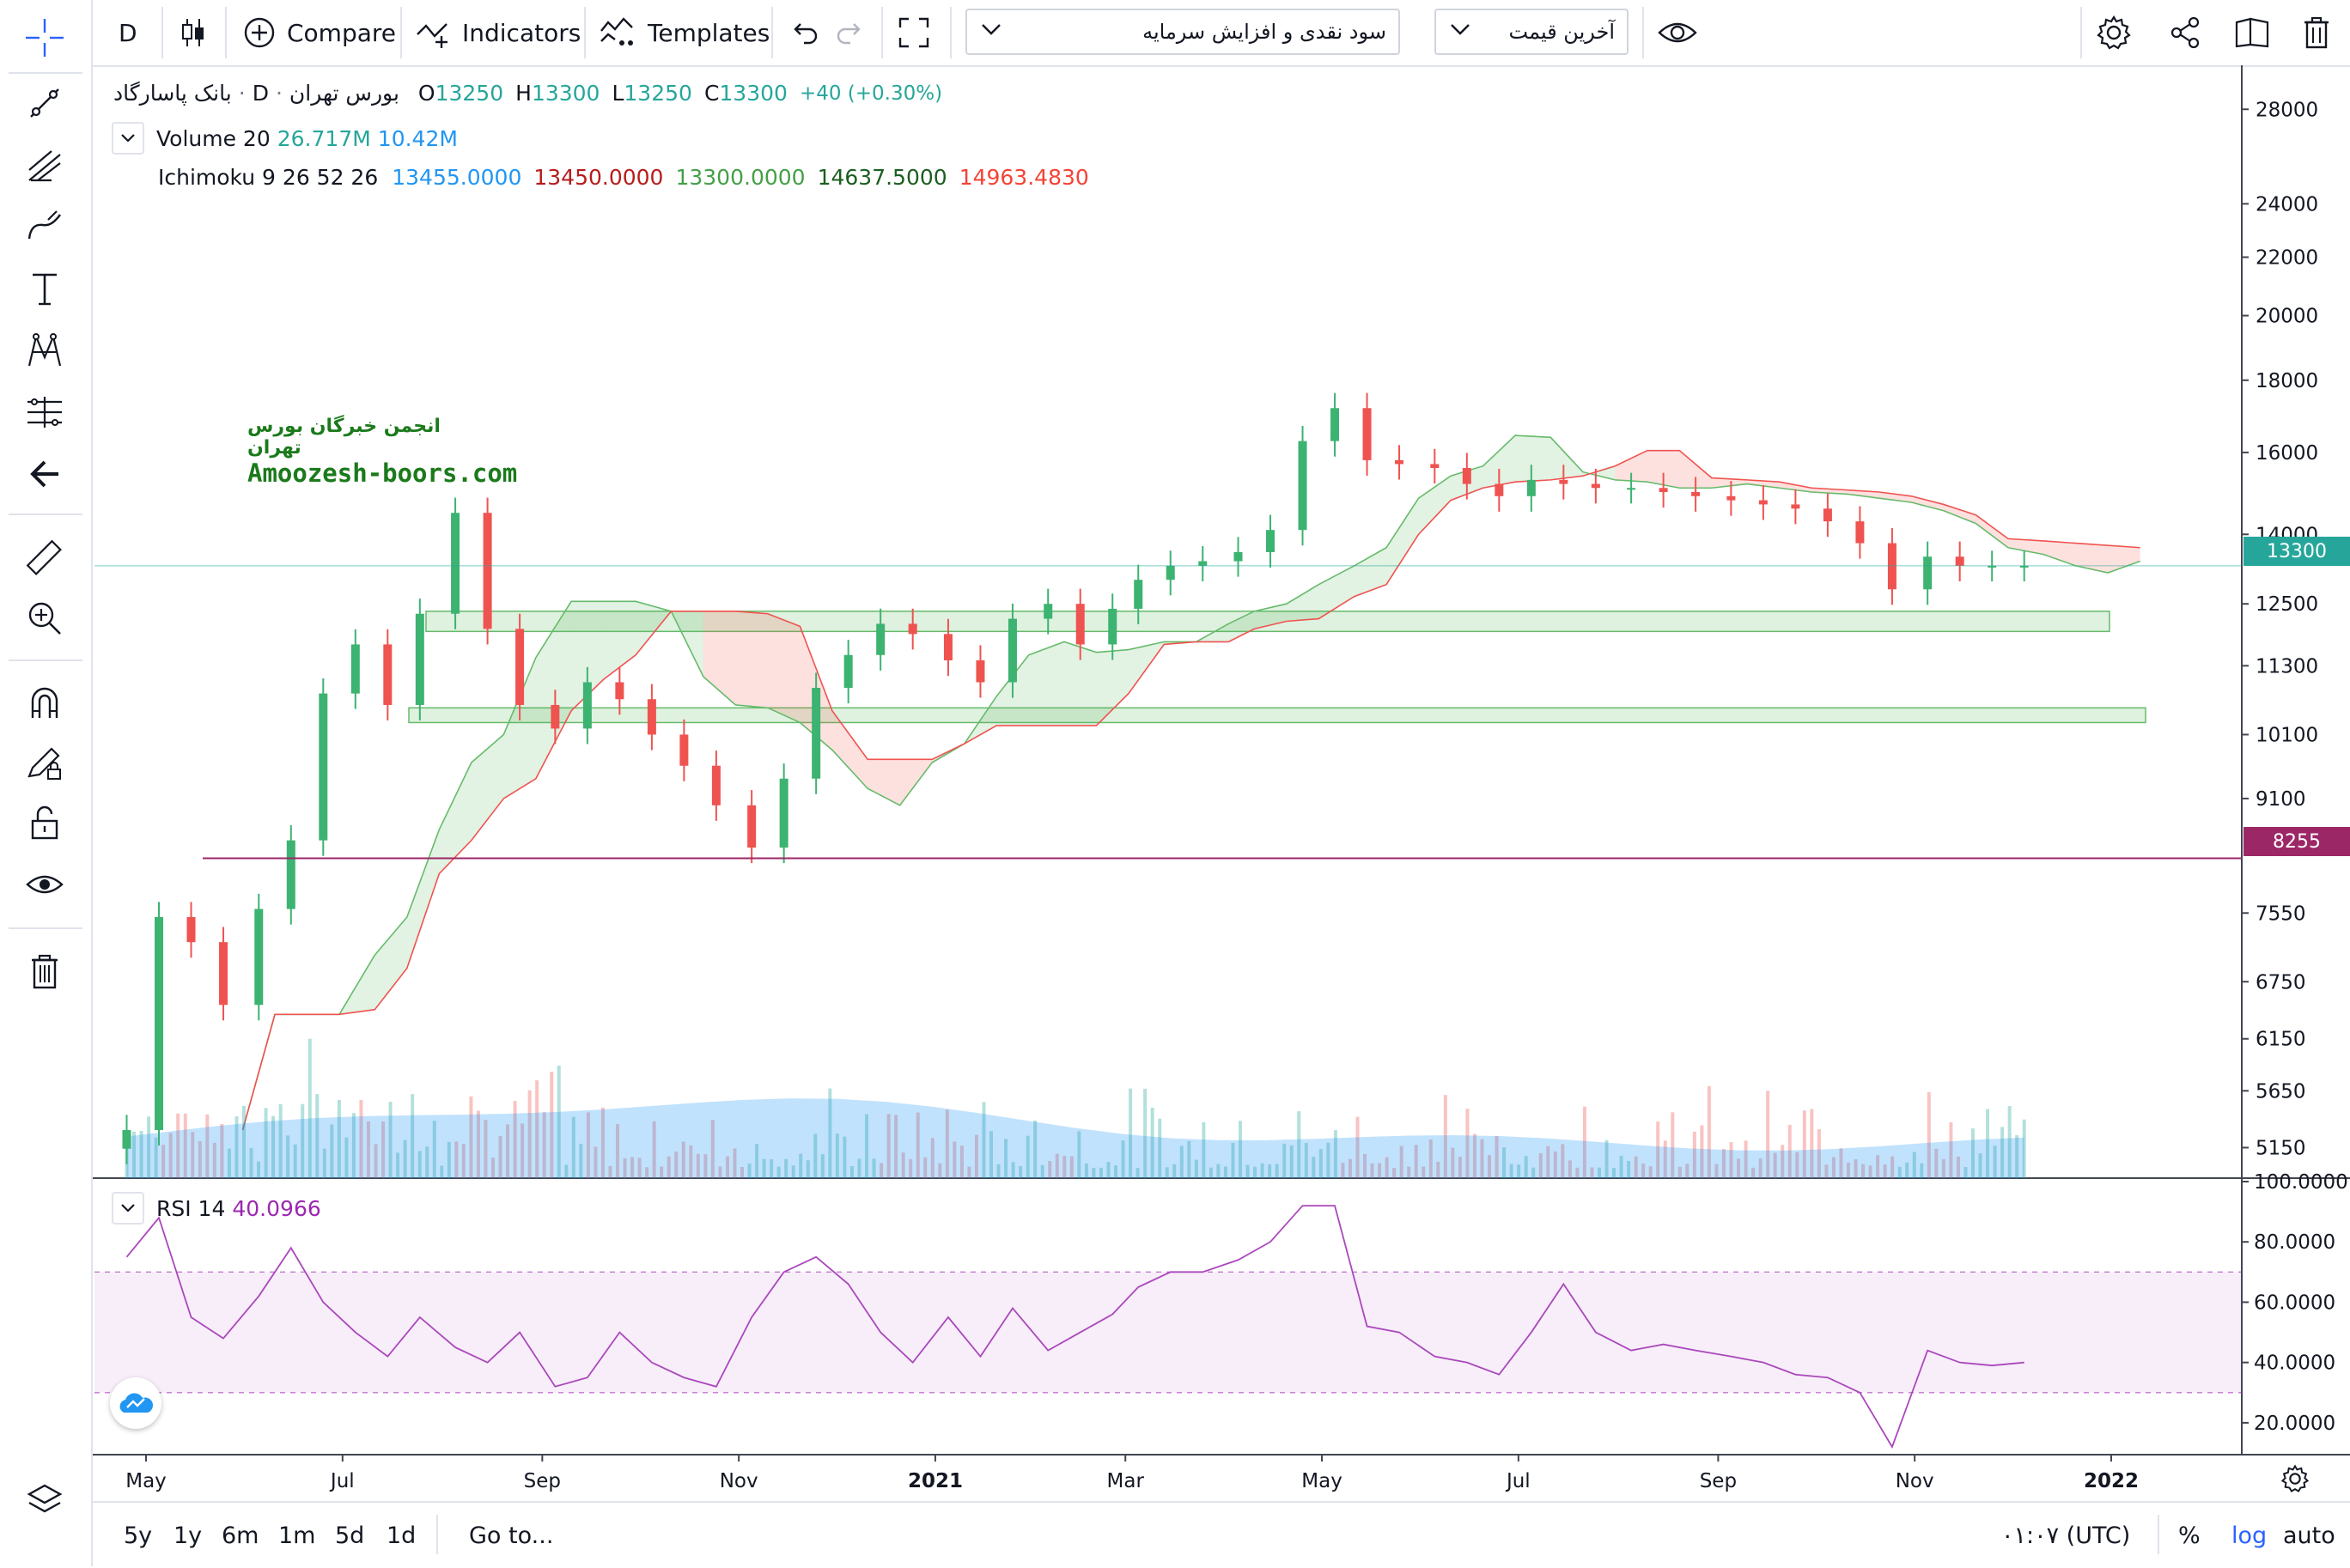  Describe the element at coordinates (2189, 1535) in the screenshot. I see `percent-toggle: %` at that location.